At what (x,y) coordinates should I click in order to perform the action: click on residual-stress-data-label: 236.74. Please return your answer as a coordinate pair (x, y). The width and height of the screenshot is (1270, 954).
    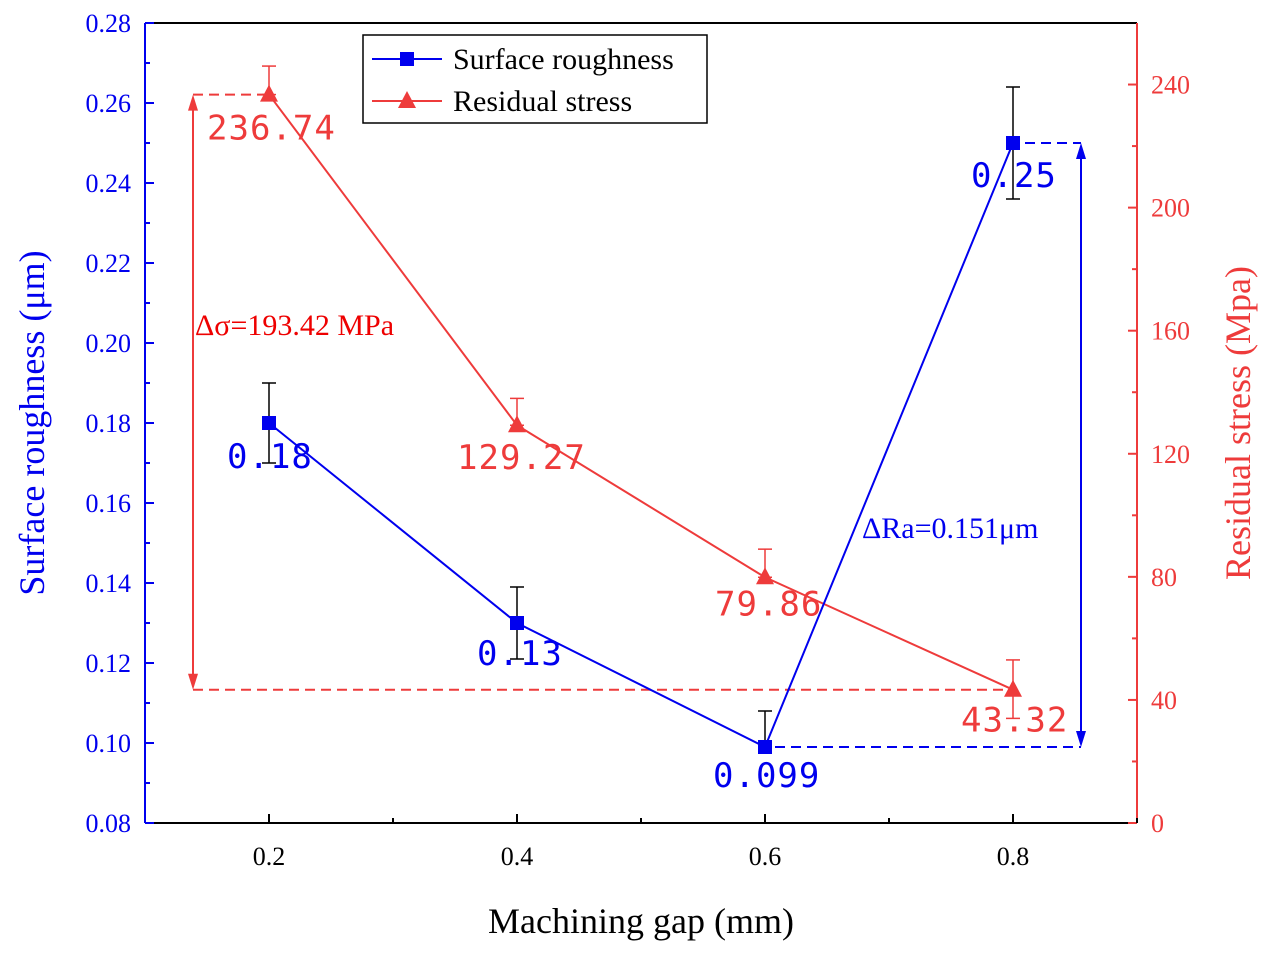
    Looking at the image, I should click on (271, 129).